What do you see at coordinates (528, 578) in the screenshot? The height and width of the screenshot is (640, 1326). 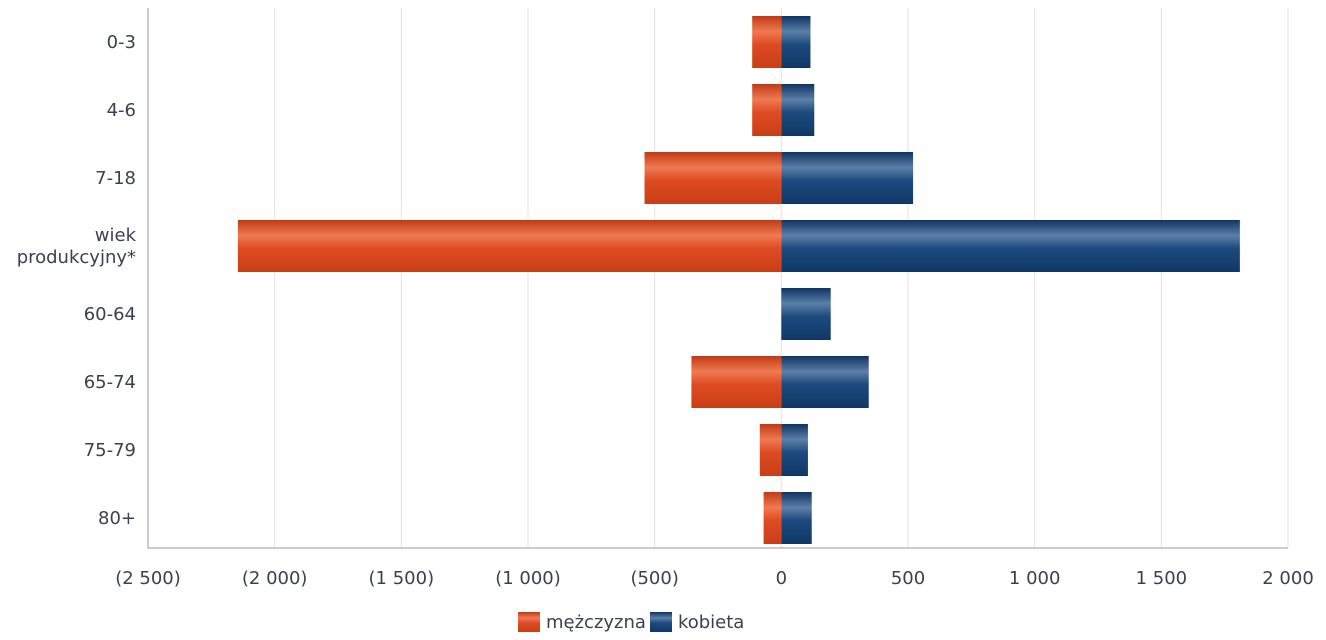 I see `x-tick-label: (1 000)` at bounding box center [528, 578].